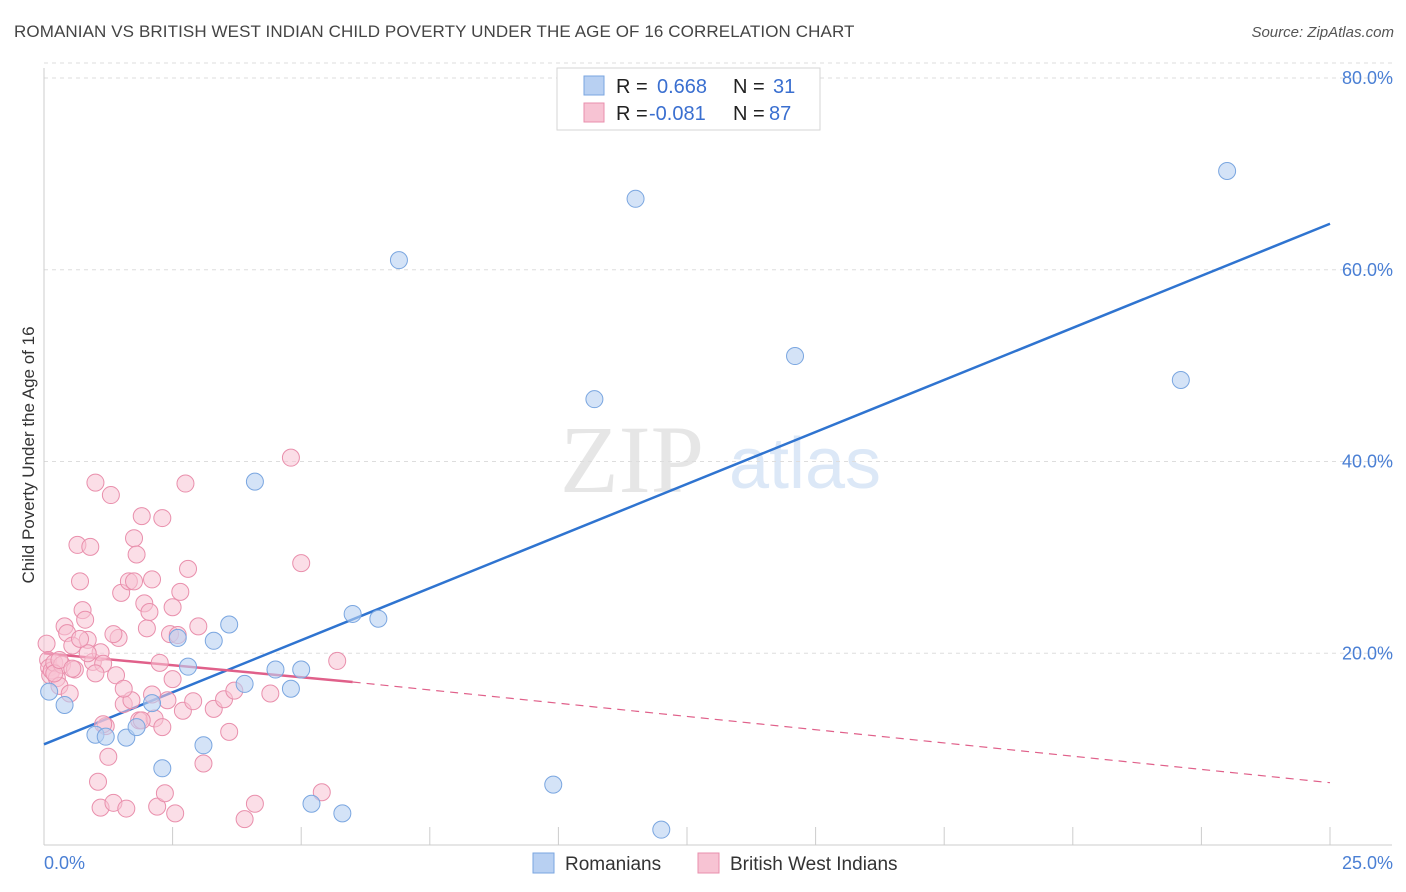 The width and height of the screenshot is (1406, 892). I want to click on y-tick-label: 60.0%, so click(1367, 270).